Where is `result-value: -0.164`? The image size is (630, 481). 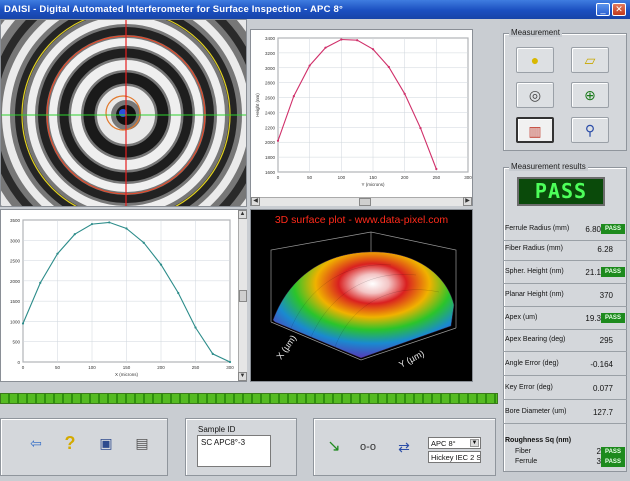
result-value: -0.164 is located at coordinates (601, 364).